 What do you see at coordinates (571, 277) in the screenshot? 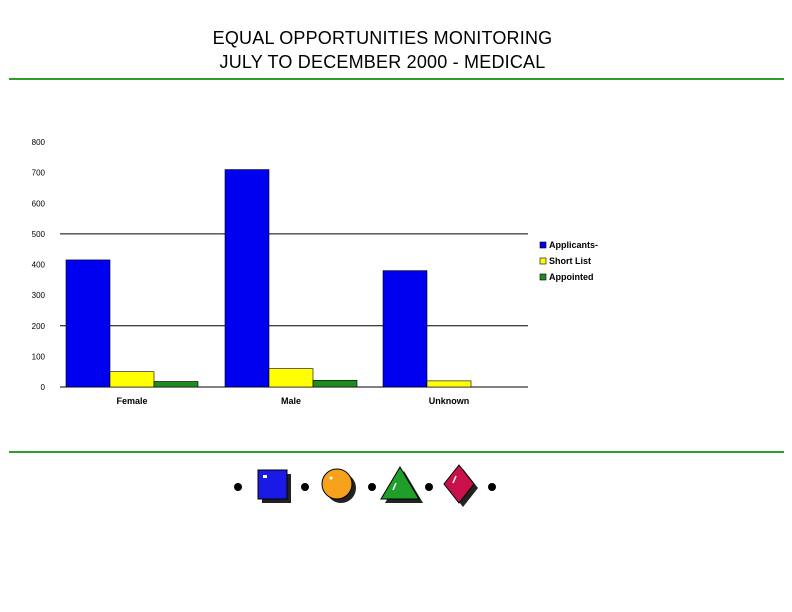
I see `legend-label: Appointed` at bounding box center [571, 277].